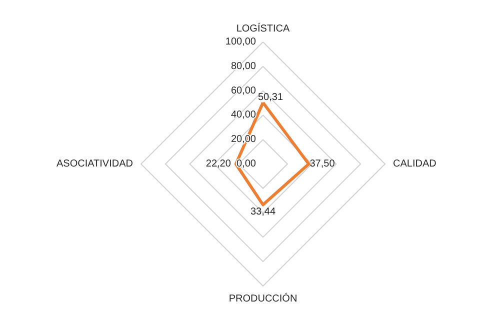 This screenshot has width=497, height=331. I want to click on y-tick-label: 60,00, so click(243, 90).